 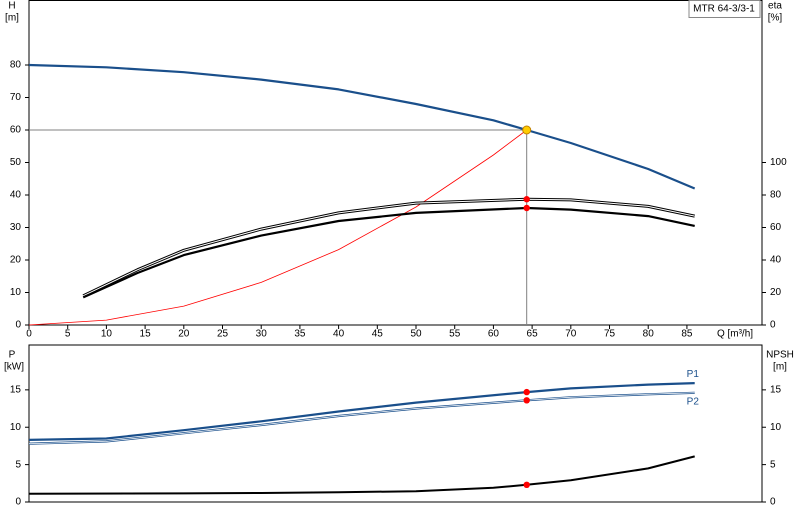 I want to click on y-label: H, so click(x=11, y=6).